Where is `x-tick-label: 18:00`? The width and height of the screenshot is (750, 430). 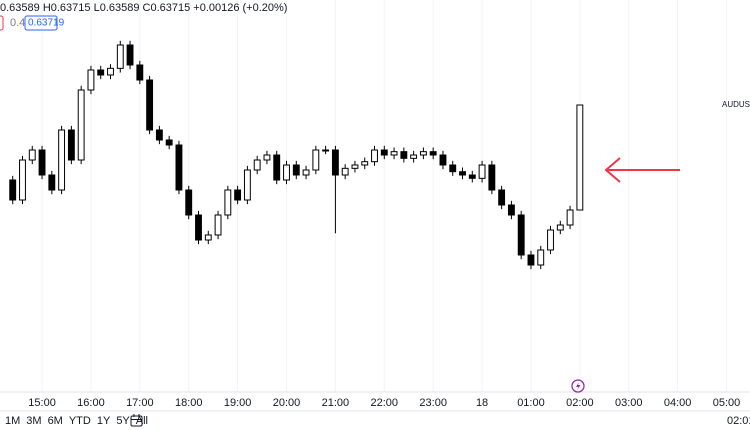 x-tick-label: 18:00 is located at coordinates (189, 403).